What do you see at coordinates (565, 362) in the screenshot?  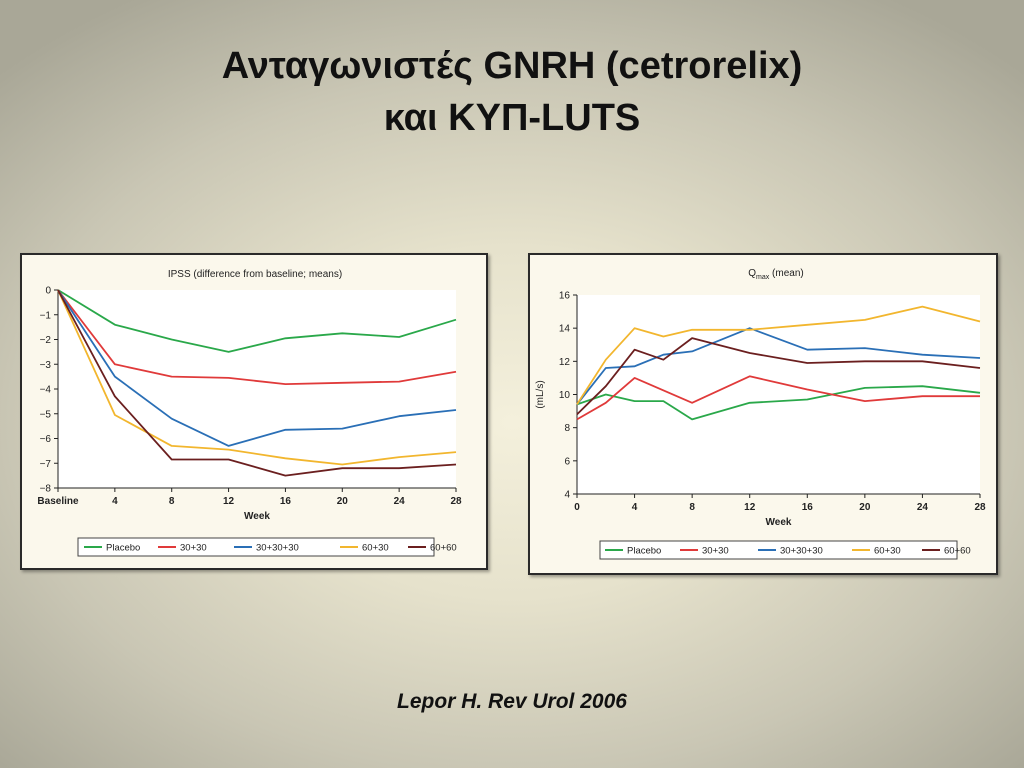 I see `y-tick-label: 12` at bounding box center [565, 362].